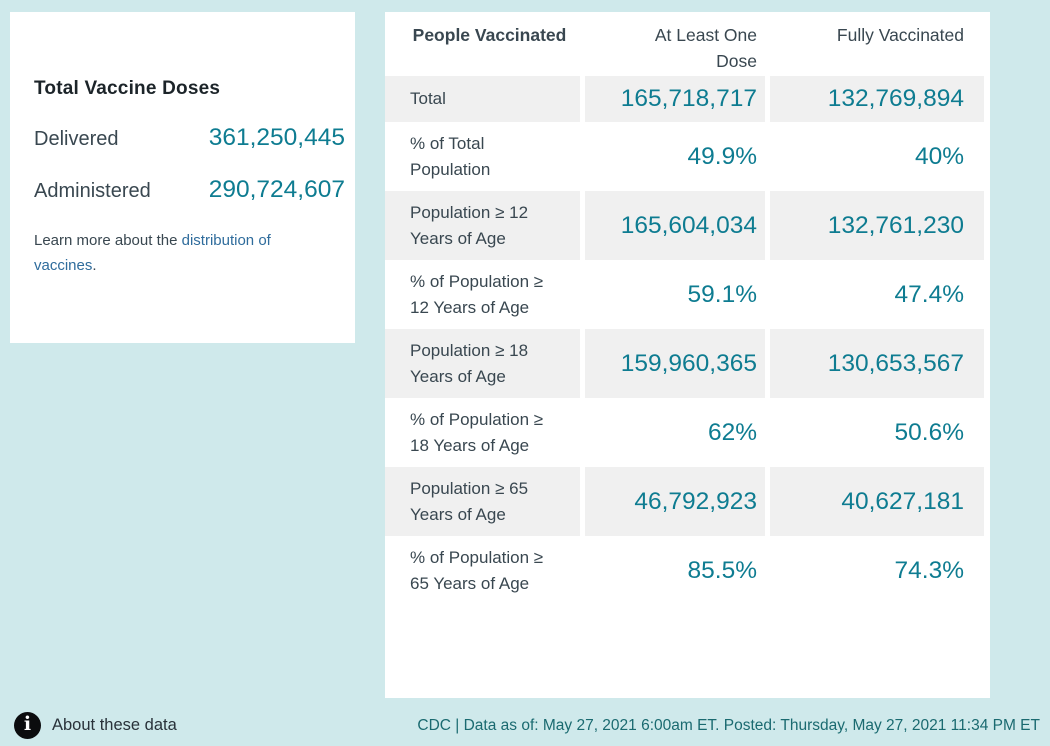  Describe the element at coordinates (732, 432) in the screenshot. I see `at-least-one-dose-value: 62%` at that location.